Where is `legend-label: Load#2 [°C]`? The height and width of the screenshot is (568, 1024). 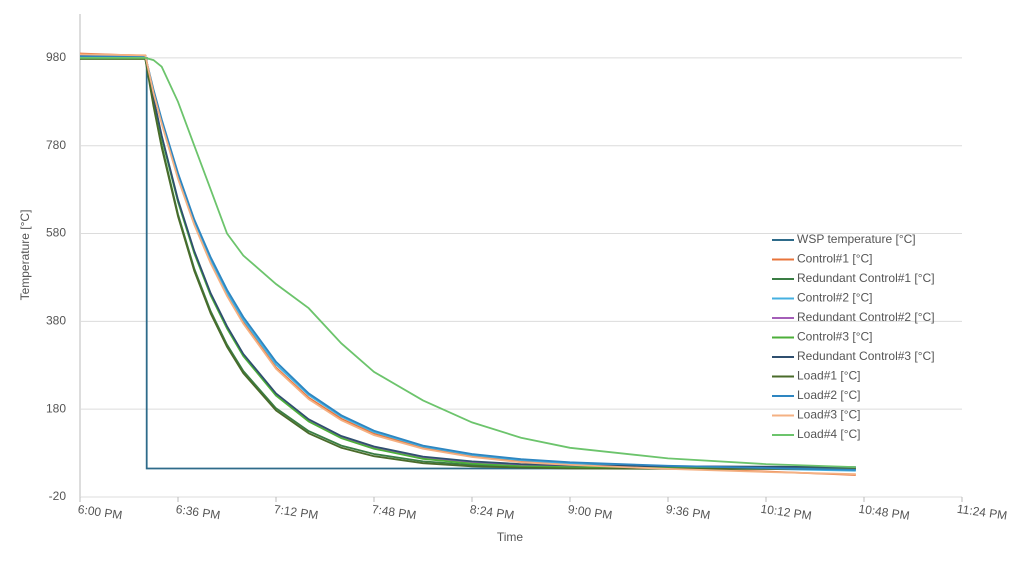 legend-label: Load#2 [°C] is located at coordinates (829, 395).